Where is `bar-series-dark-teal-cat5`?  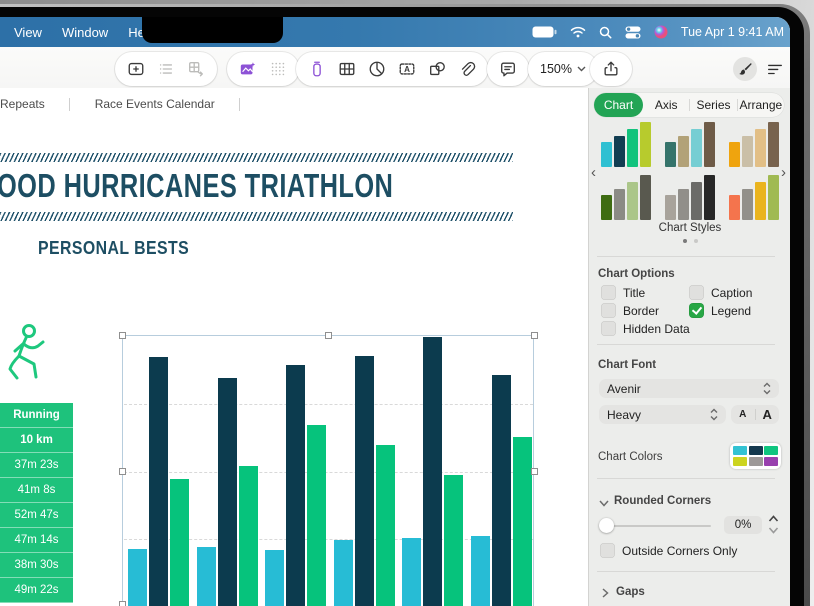 bar-series-dark-teal-cat5 is located at coordinates (433, 471).